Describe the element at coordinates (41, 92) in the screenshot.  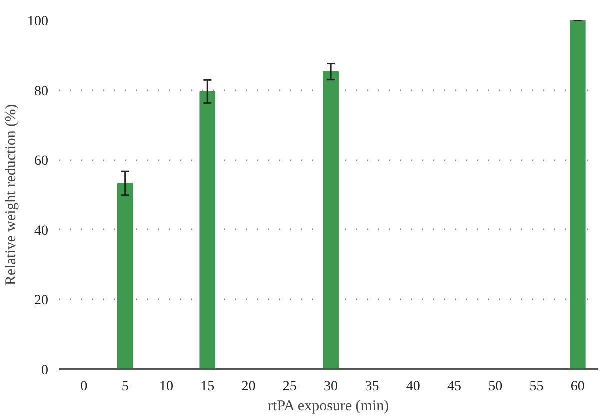
I see `y-tick-label: 80` at that location.